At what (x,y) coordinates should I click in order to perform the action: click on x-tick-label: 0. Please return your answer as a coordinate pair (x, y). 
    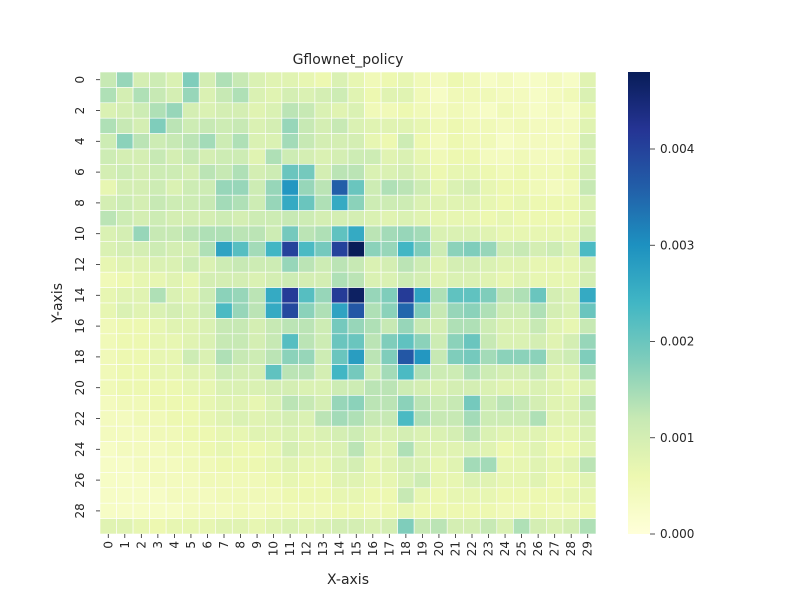
    Looking at the image, I should click on (108, 545).